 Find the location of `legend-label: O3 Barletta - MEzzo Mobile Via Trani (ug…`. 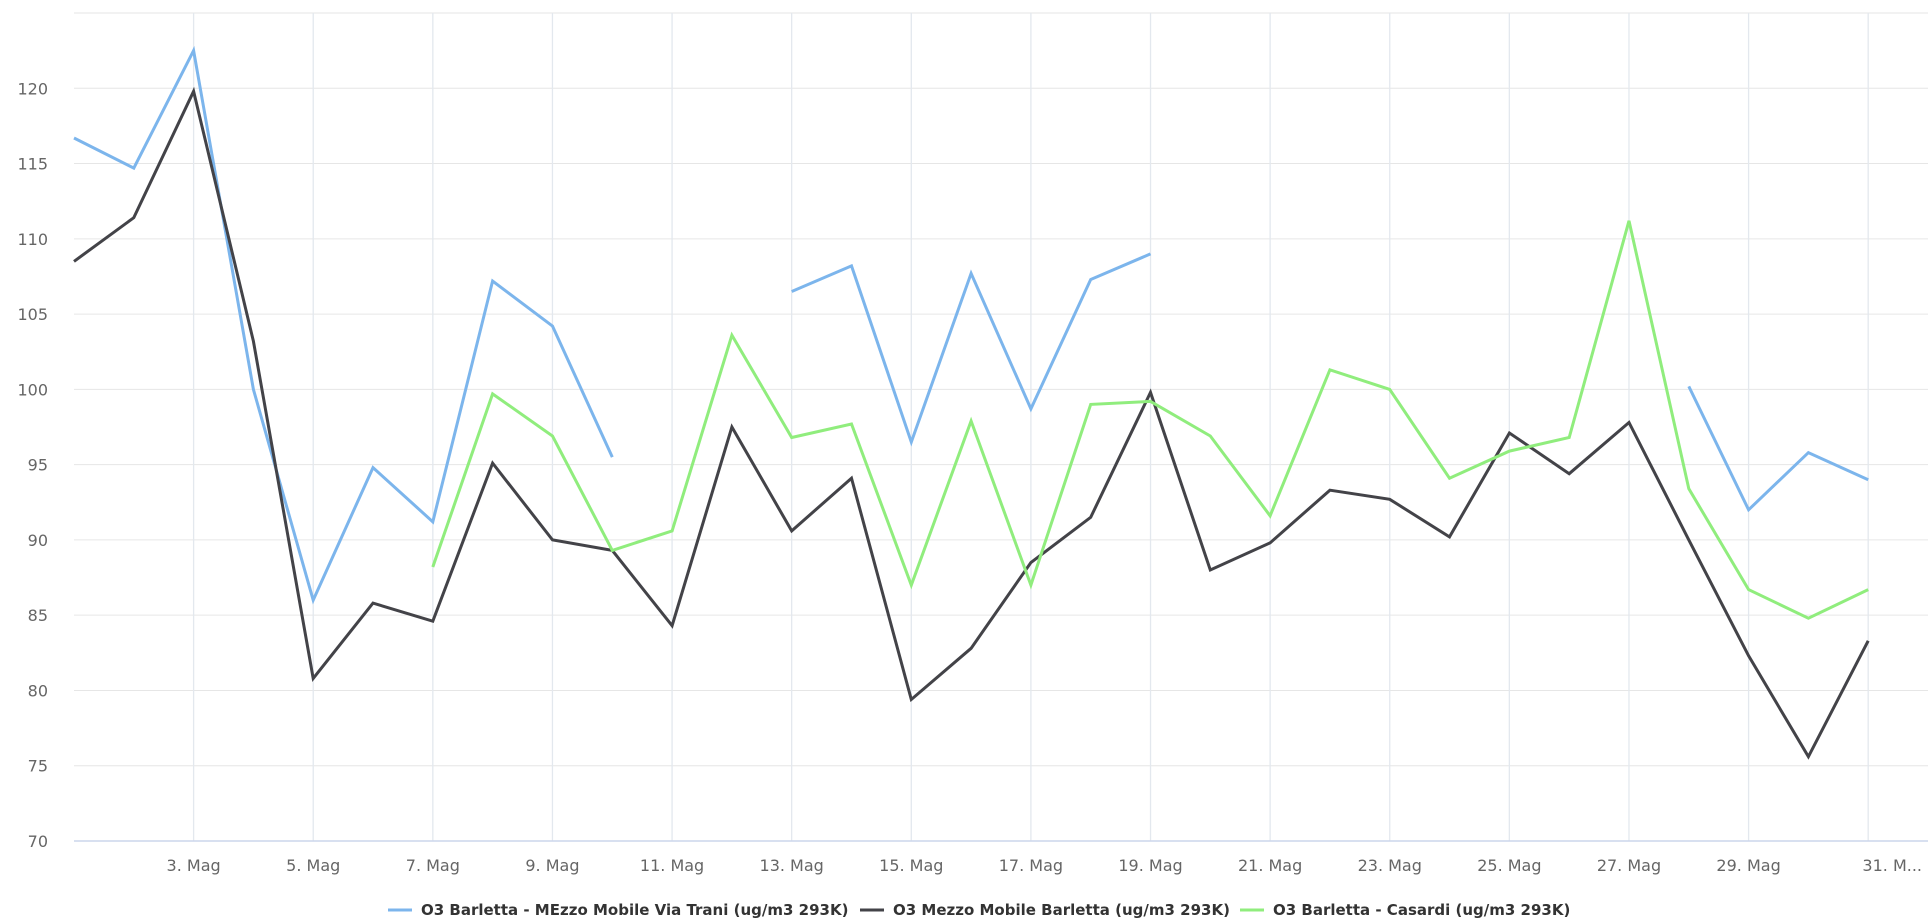

legend-label: O3 Barletta - MEzzo Mobile Via Trani (ug… is located at coordinates (634, 910).